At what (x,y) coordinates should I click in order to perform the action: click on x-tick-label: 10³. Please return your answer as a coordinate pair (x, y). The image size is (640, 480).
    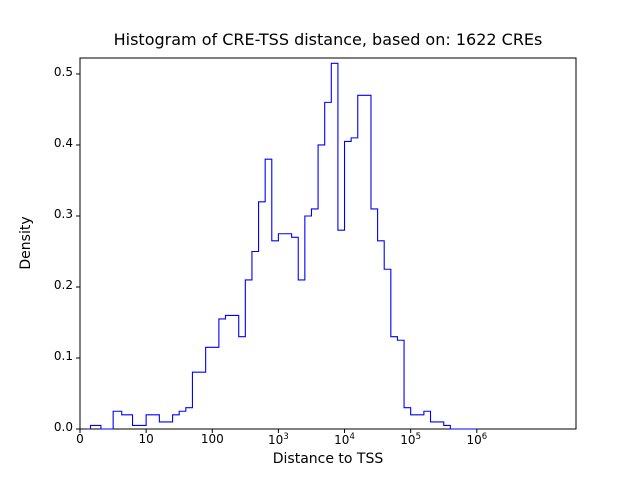
    Looking at the image, I should click on (278, 439).